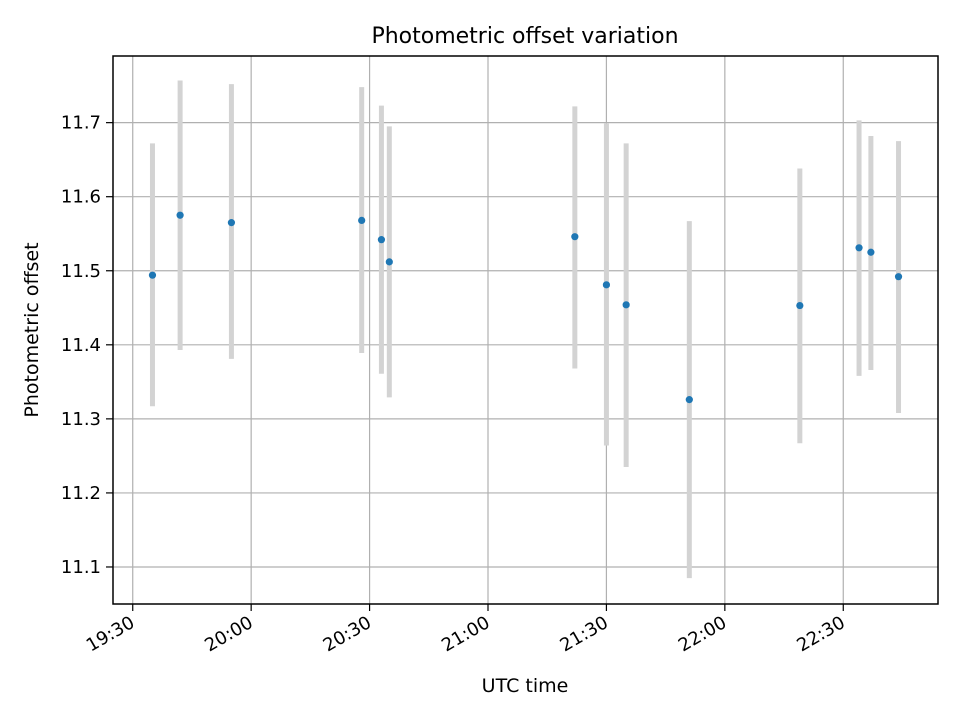 Image resolution: width=960 pixels, height=720 pixels. I want to click on y-axis: 11.1 11.2 11.3 11.4 11.5 11.6 11.7, so click(87, 345).